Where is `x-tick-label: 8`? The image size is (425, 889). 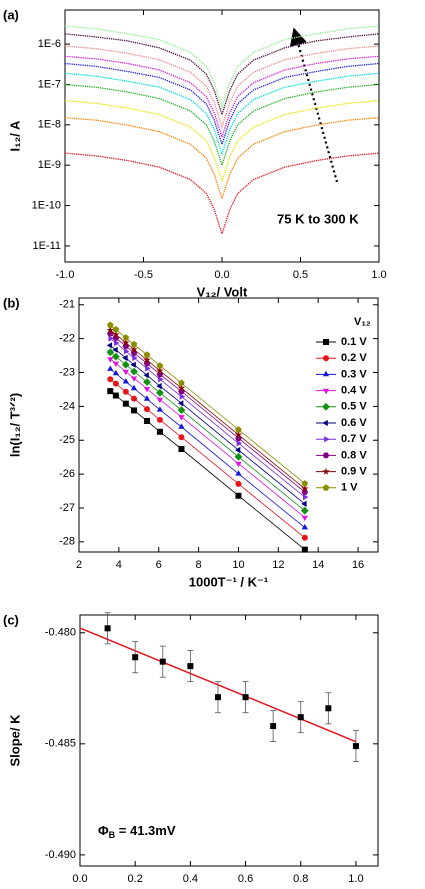
x-tick-label: 8 is located at coordinates (199, 565).